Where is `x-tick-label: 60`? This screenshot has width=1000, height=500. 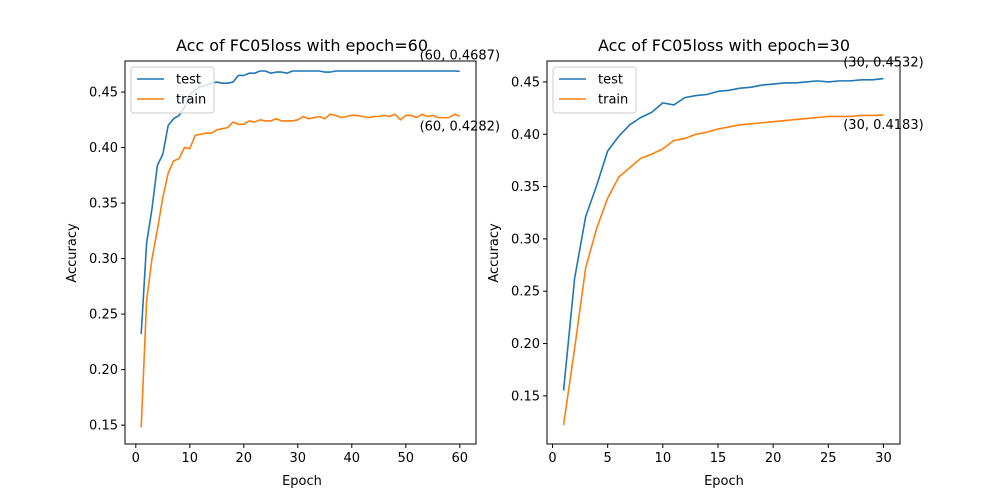 x-tick-label: 60 is located at coordinates (460, 458).